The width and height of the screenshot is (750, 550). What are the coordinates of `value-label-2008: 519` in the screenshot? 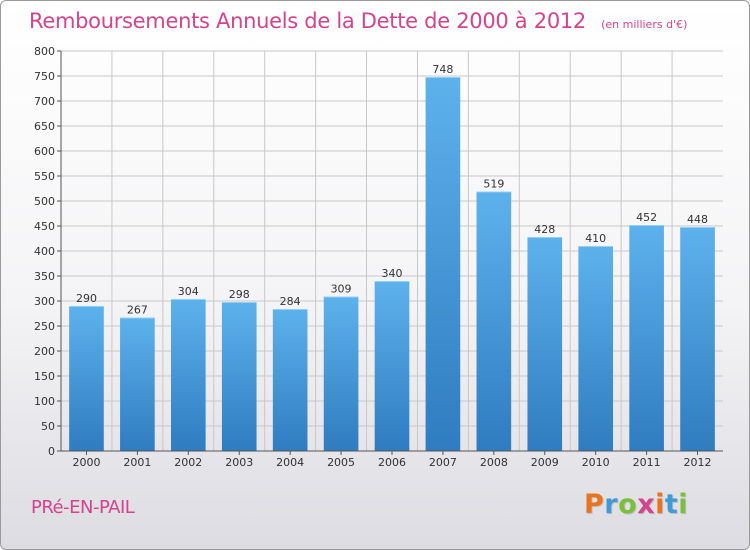 It's located at (493, 184).